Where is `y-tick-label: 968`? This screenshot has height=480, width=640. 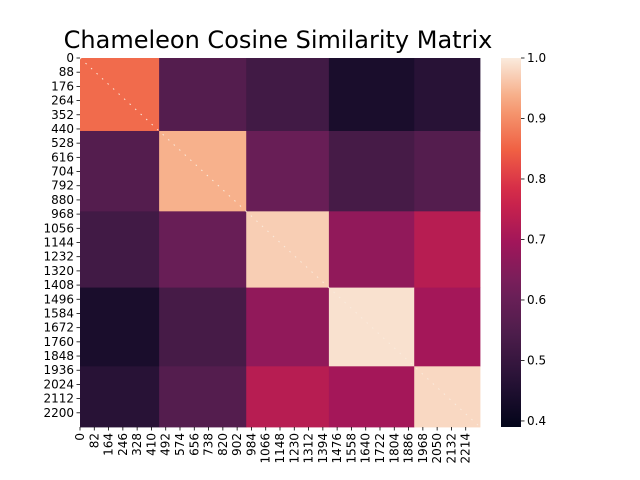
y-tick-label: 968 is located at coordinates (62, 214).